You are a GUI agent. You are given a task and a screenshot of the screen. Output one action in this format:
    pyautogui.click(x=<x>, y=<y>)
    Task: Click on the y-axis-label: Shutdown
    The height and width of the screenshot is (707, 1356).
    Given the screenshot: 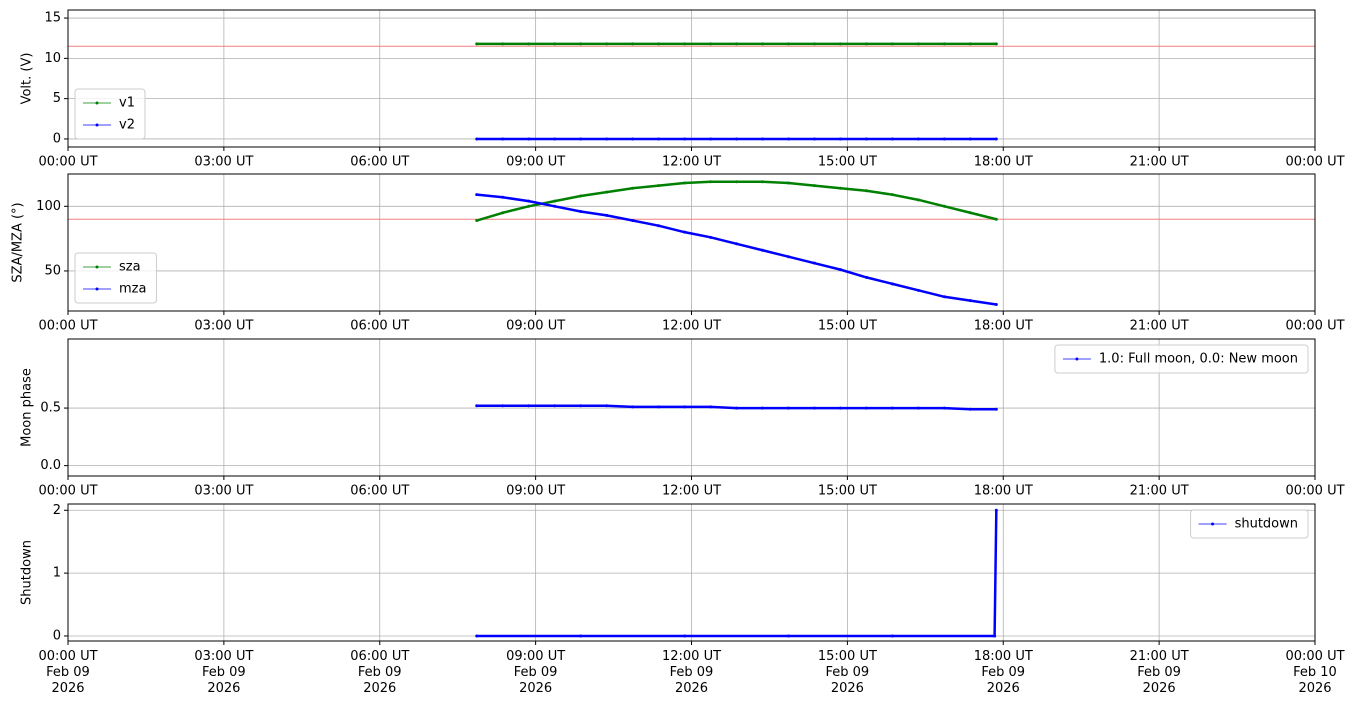 What is the action you would take?
    pyautogui.click(x=27, y=572)
    